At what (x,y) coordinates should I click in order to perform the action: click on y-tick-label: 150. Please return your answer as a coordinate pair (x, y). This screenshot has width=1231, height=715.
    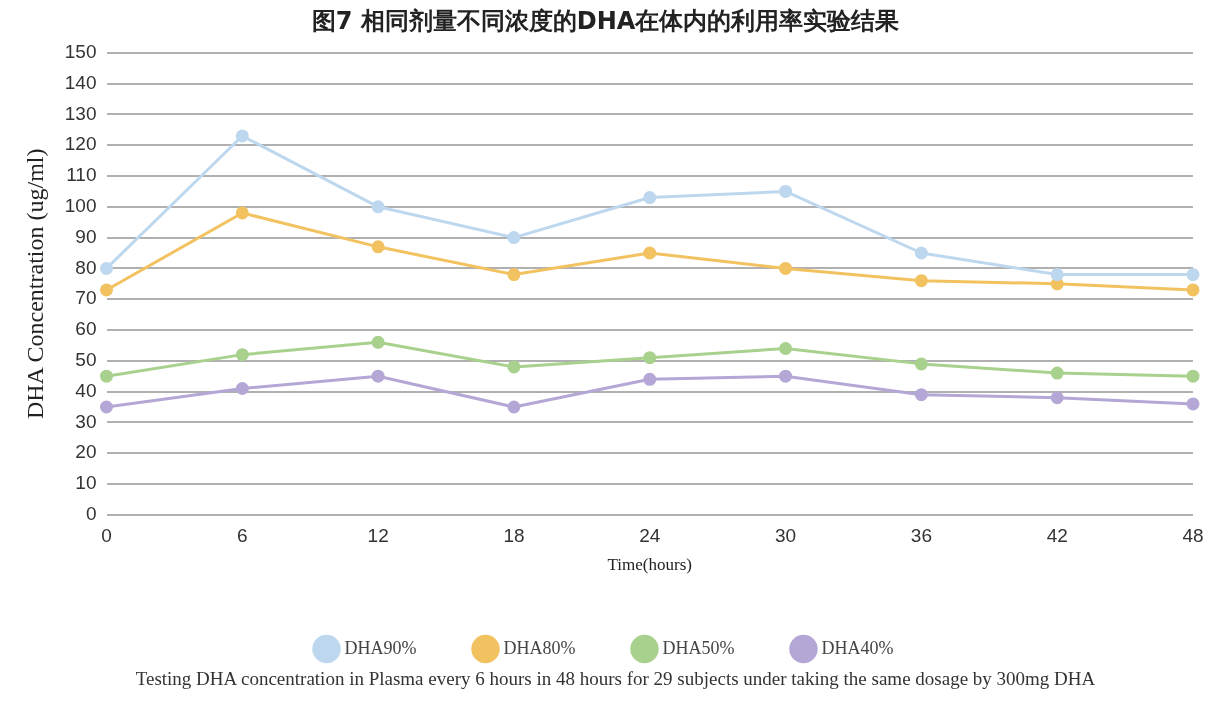
    Looking at the image, I should click on (80, 52).